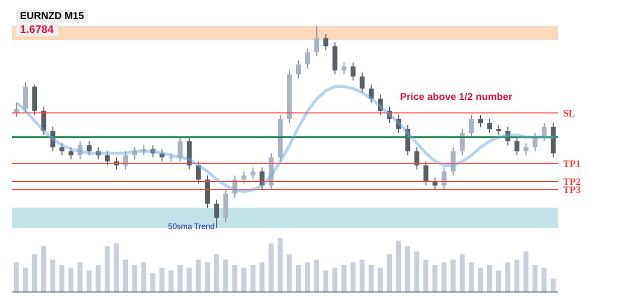 Image resolution: width=625 pixels, height=301 pixels. I want to click on ref-line-label: TP3, so click(572, 190).